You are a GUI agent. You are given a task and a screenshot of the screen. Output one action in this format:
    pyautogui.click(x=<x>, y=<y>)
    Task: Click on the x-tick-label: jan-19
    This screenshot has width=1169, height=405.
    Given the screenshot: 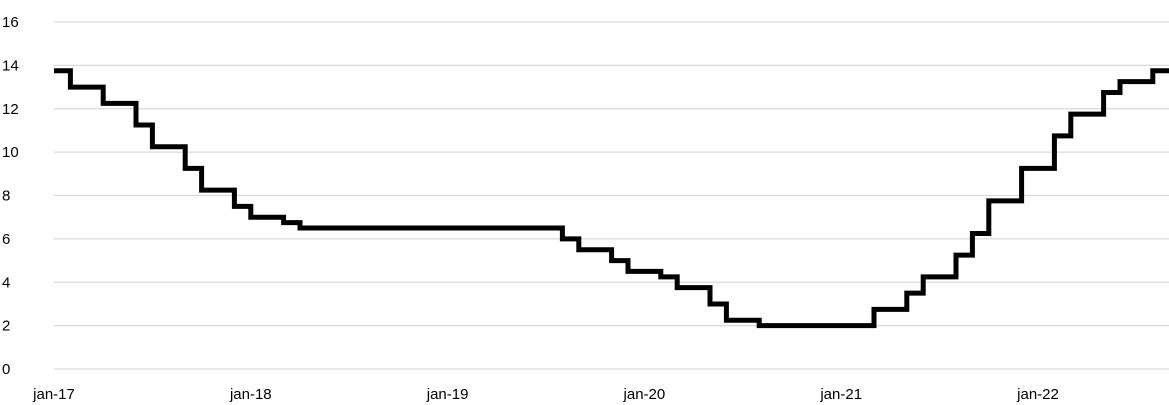 What is the action you would take?
    pyautogui.click(x=447, y=394)
    